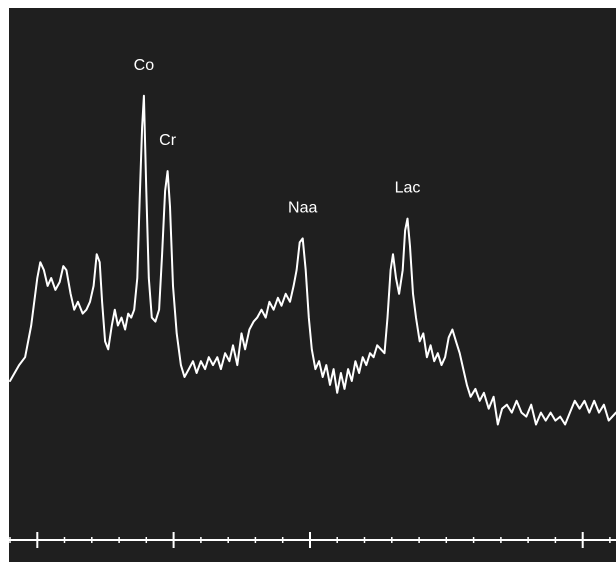 This screenshot has height=567, width=616. What do you see at coordinates (312, 540) in the screenshot?
I see `x-axis` at bounding box center [312, 540].